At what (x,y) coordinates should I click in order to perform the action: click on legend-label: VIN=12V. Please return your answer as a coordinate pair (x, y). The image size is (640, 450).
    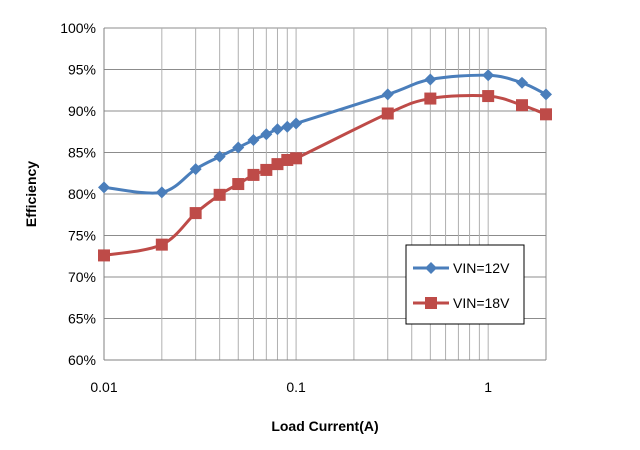
    Looking at the image, I should click on (481, 268).